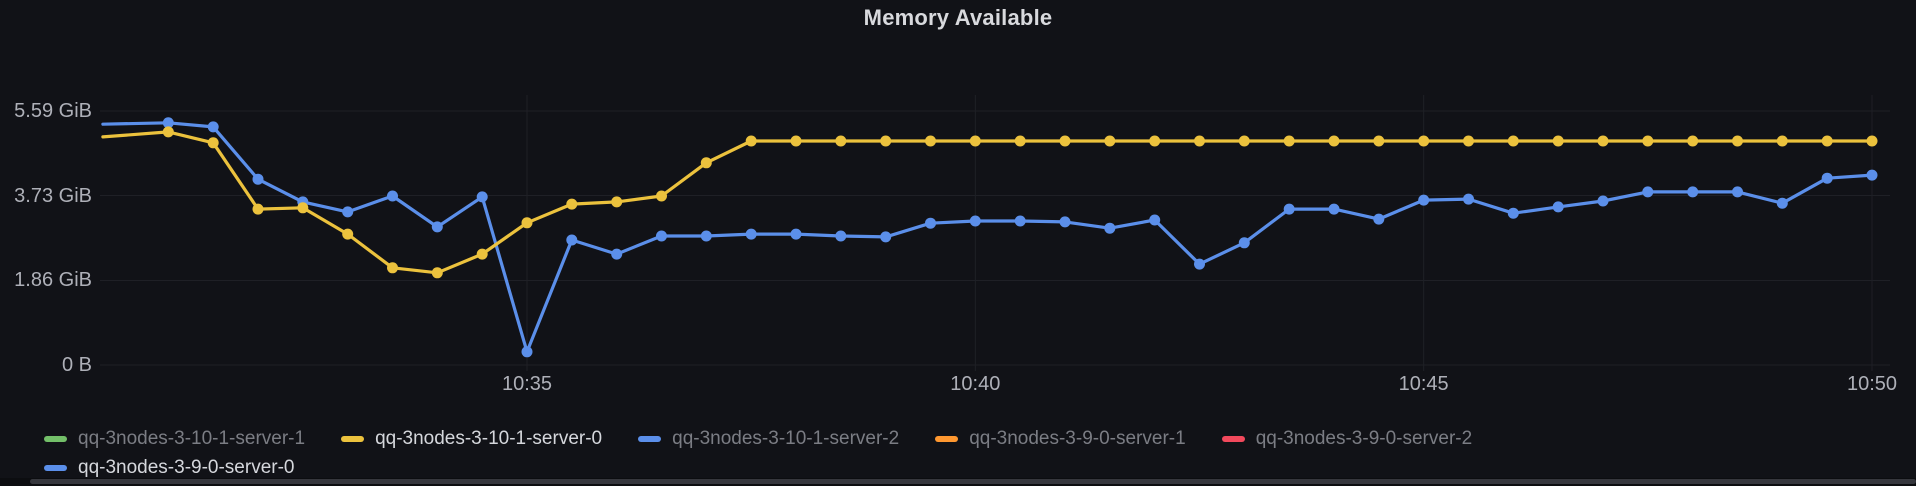  Describe the element at coordinates (958, 17) in the screenshot. I see `panel-title: Memory Available` at that location.